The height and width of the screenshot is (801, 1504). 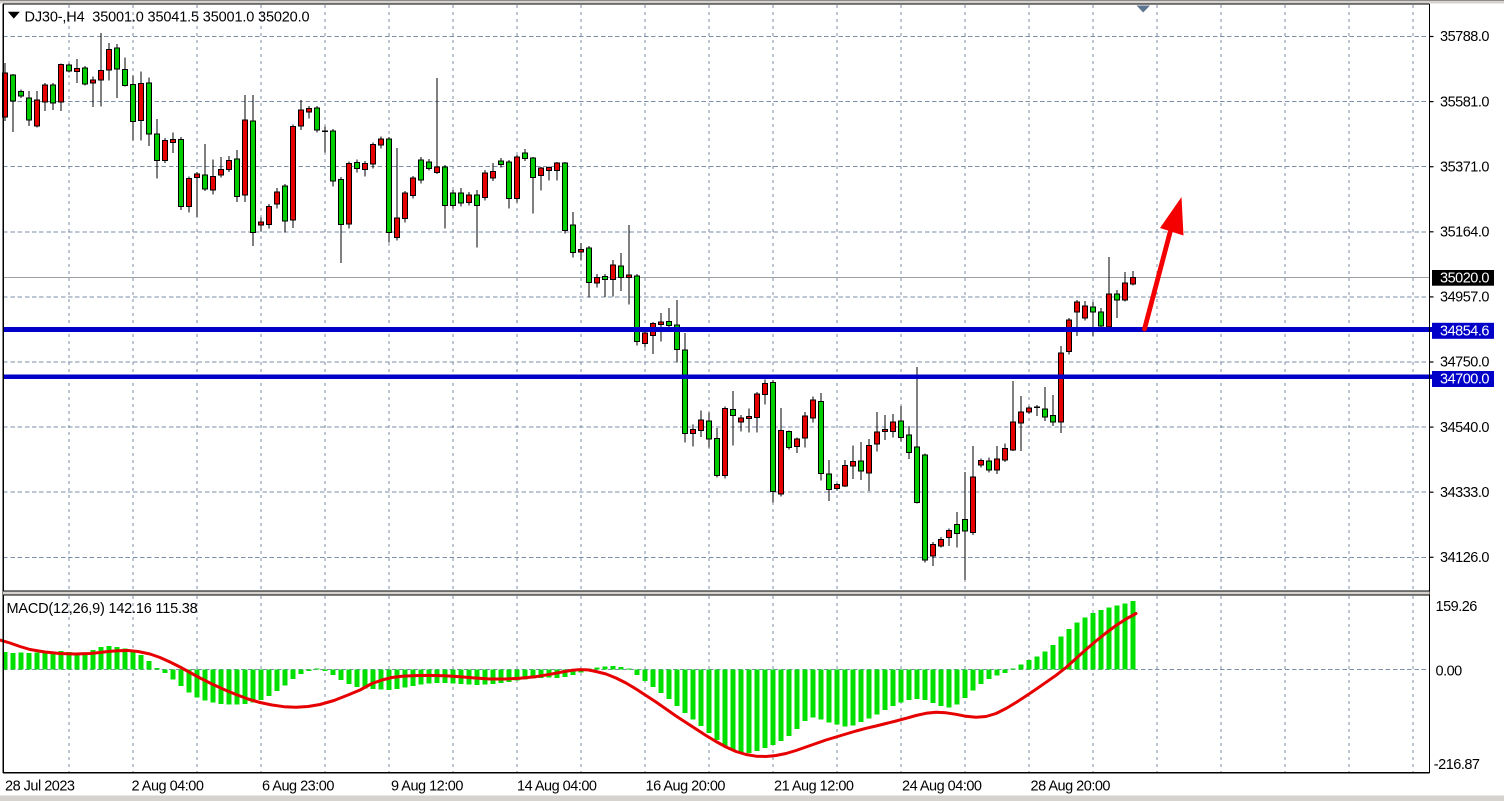 What do you see at coordinates (1464, 233) in the screenshot?
I see `svg-text: 35164.0` at bounding box center [1464, 233].